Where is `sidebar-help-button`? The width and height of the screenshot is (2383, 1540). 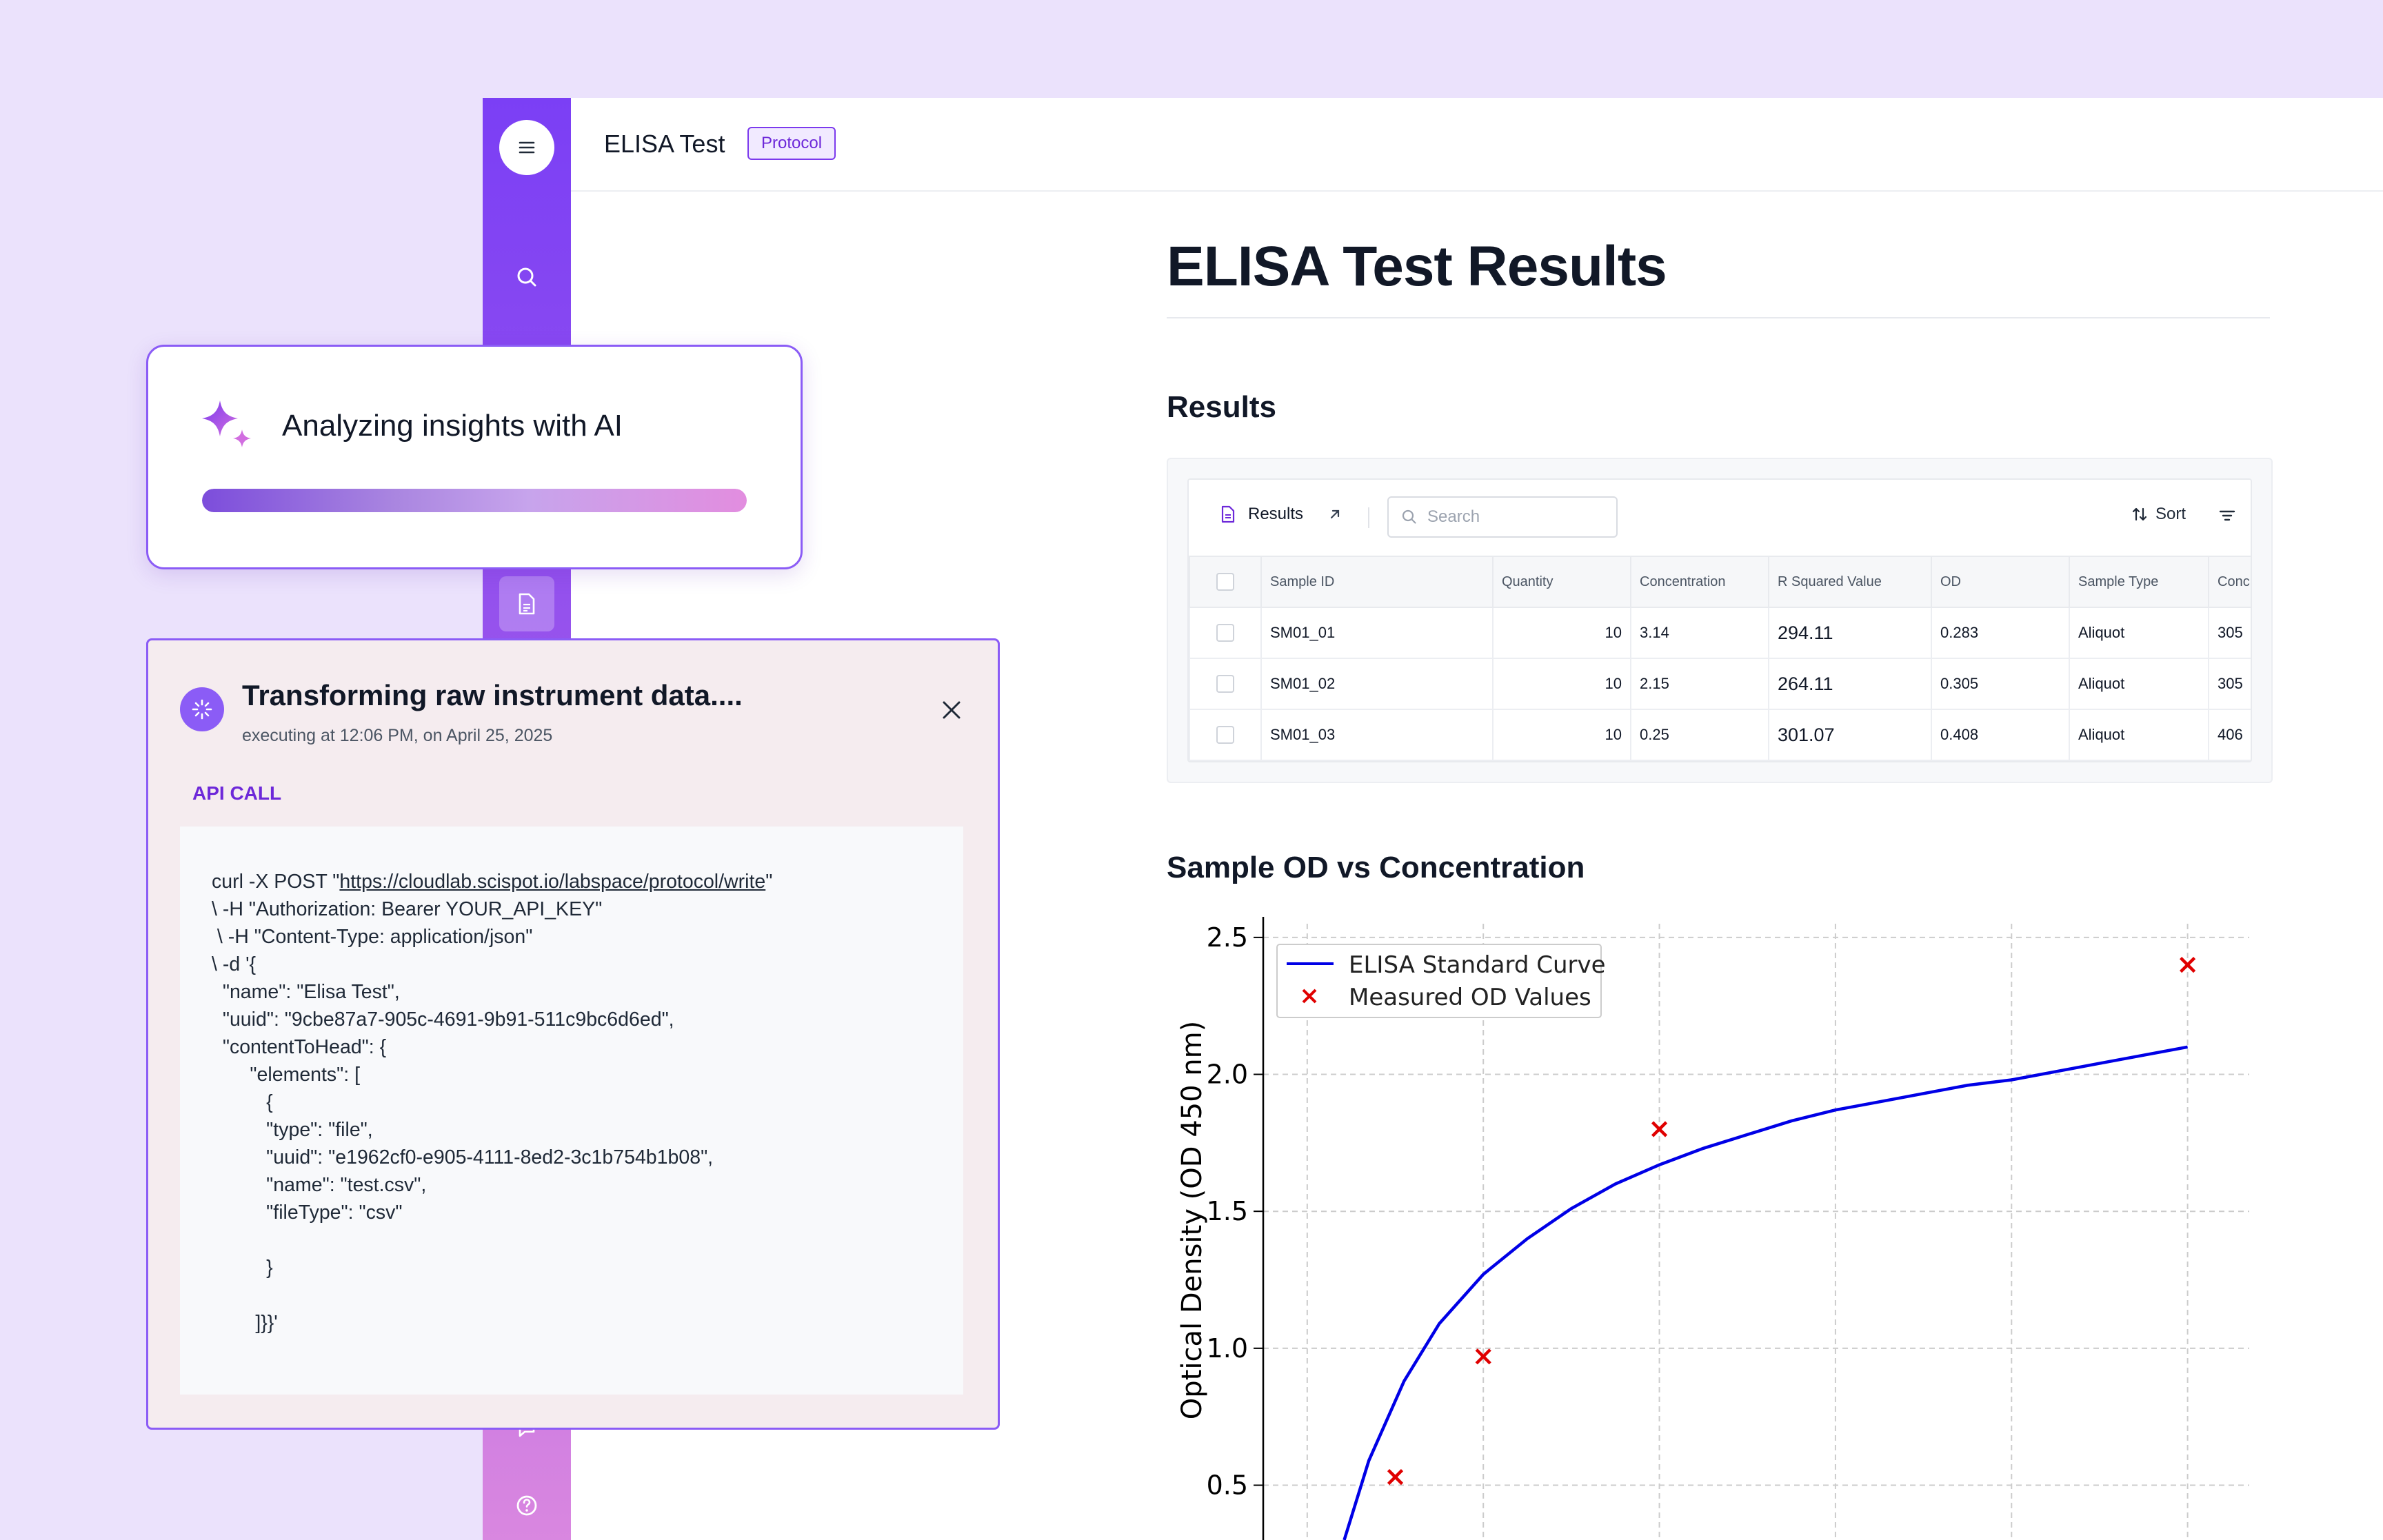
sidebar-help-button is located at coordinates (527, 1505).